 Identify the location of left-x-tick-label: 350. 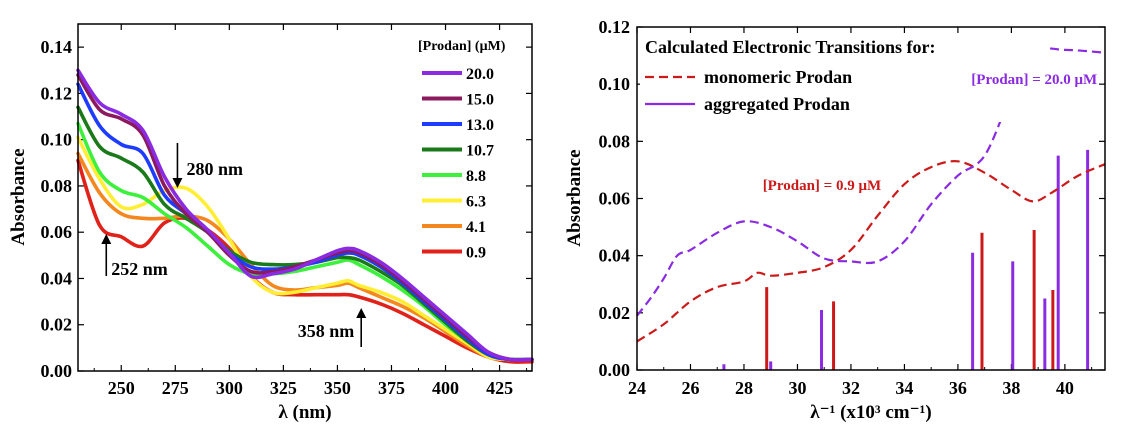
(337, 388).